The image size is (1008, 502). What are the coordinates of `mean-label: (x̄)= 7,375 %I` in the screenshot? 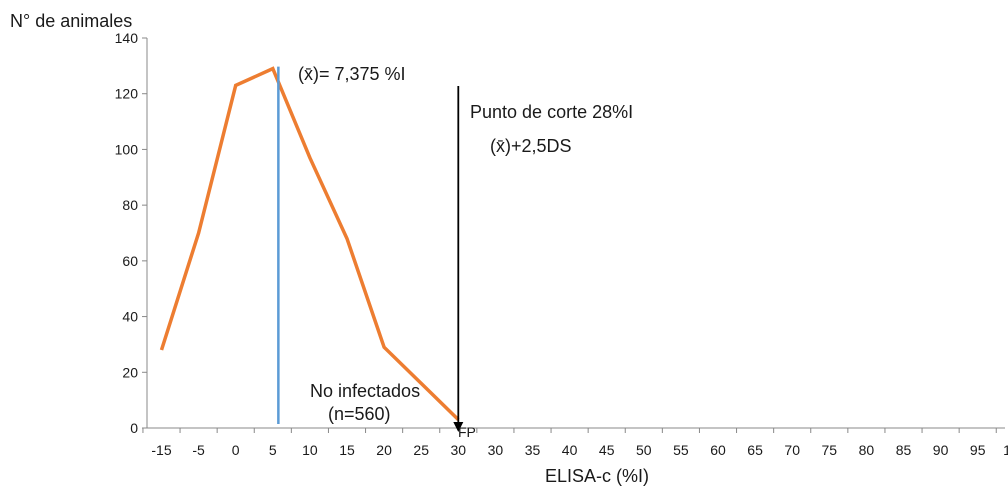 It's located at (352, 74).